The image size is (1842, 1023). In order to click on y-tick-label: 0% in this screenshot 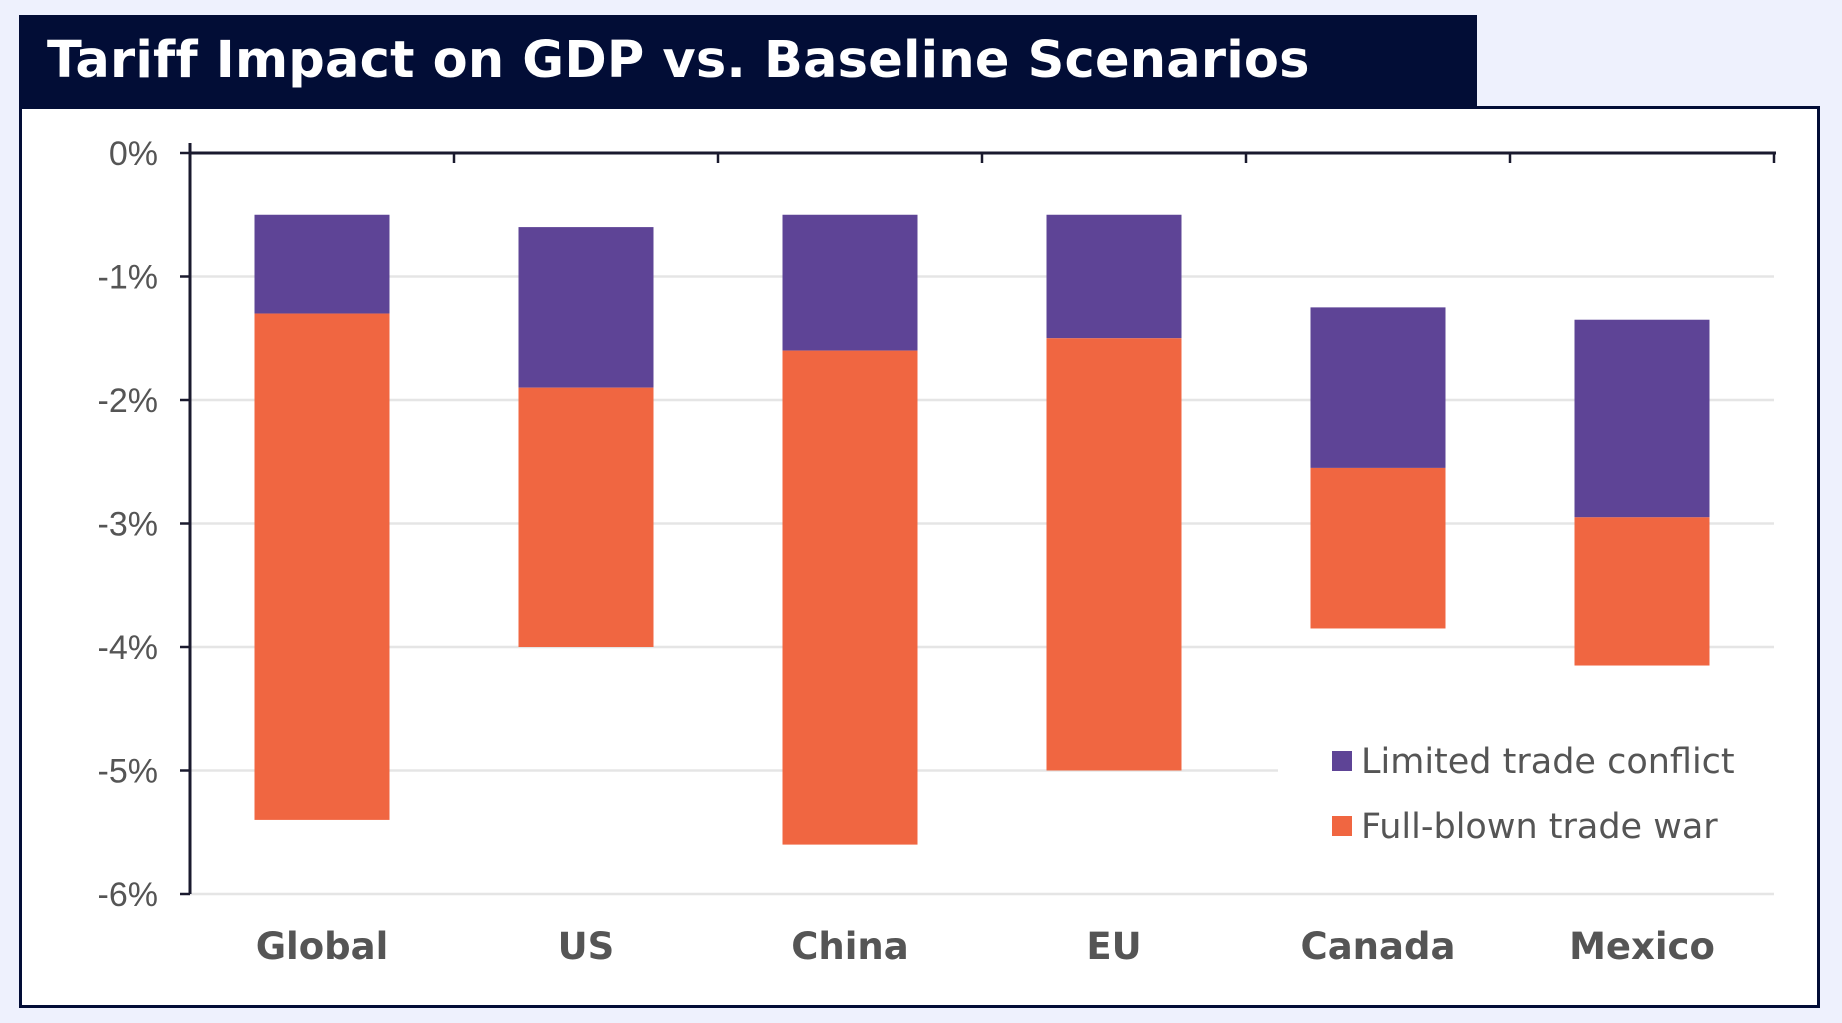, I will do `click(133, 154)`.